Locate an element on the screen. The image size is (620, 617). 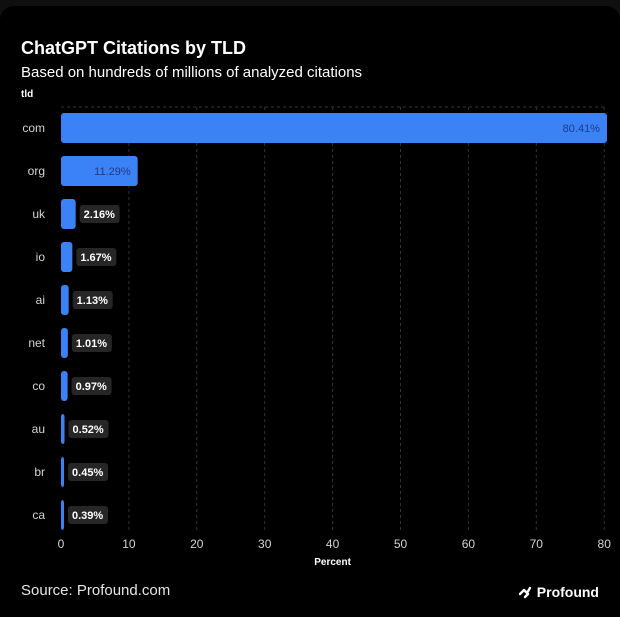
category-label-ai: ai is located at coordinates (40, 300).